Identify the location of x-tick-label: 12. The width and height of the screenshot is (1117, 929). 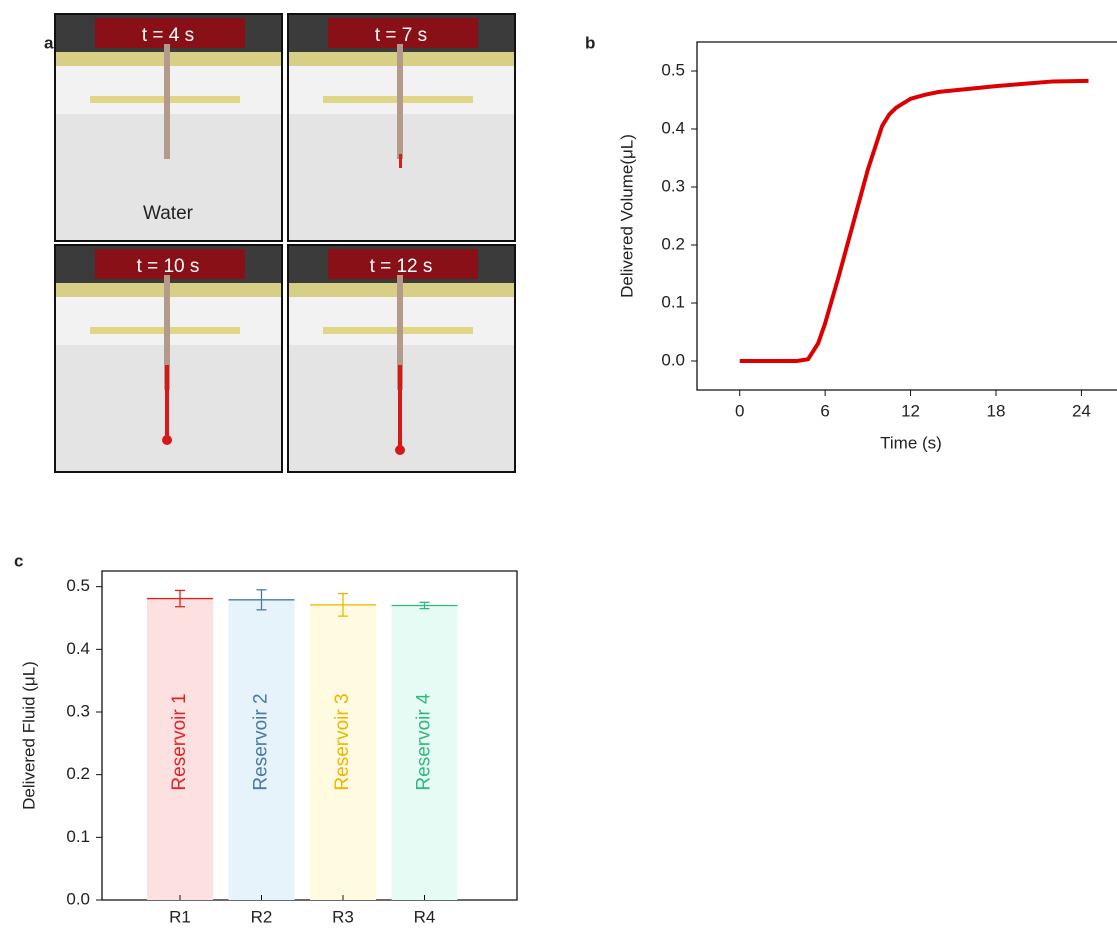
(910, 410).